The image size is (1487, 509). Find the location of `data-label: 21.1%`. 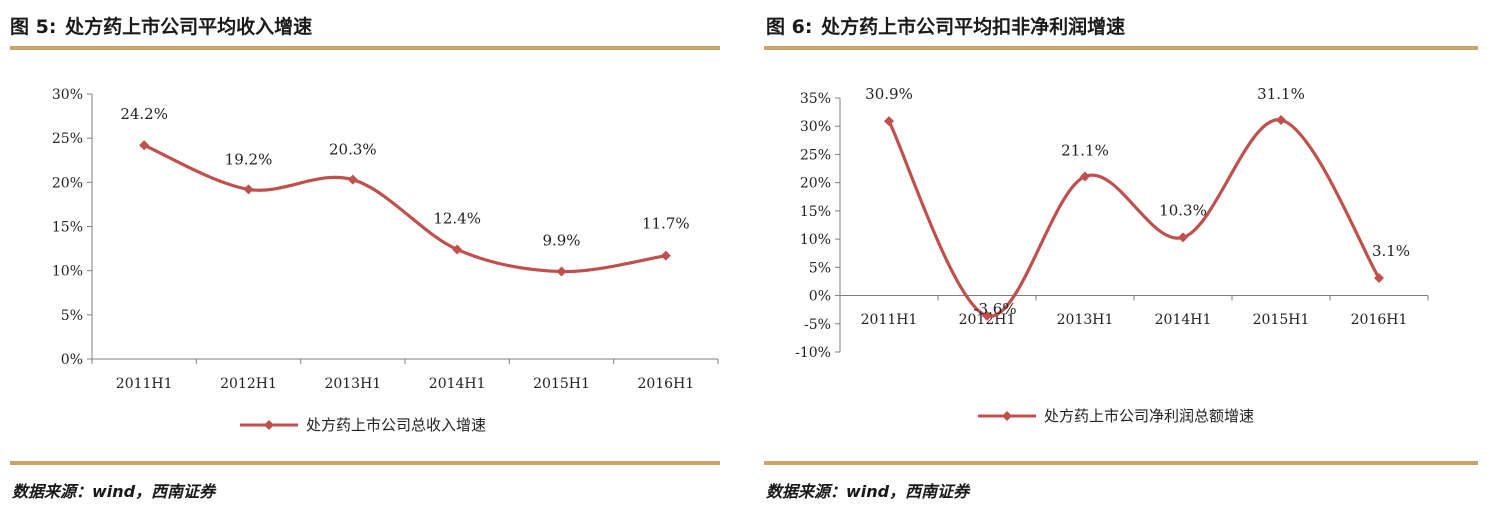

data-label: 21.1% is located at coordinates (1085, 150).